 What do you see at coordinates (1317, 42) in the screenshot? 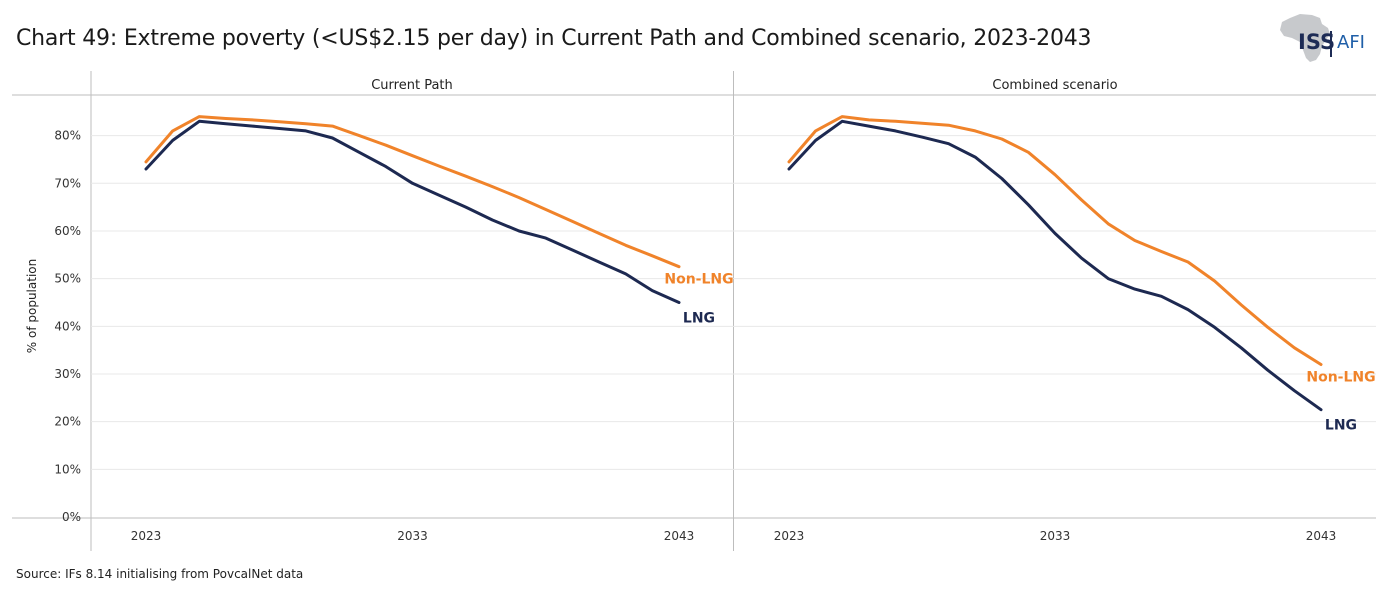
I see `logo-iss-text: ISS` at bounding box center [1317, 42].